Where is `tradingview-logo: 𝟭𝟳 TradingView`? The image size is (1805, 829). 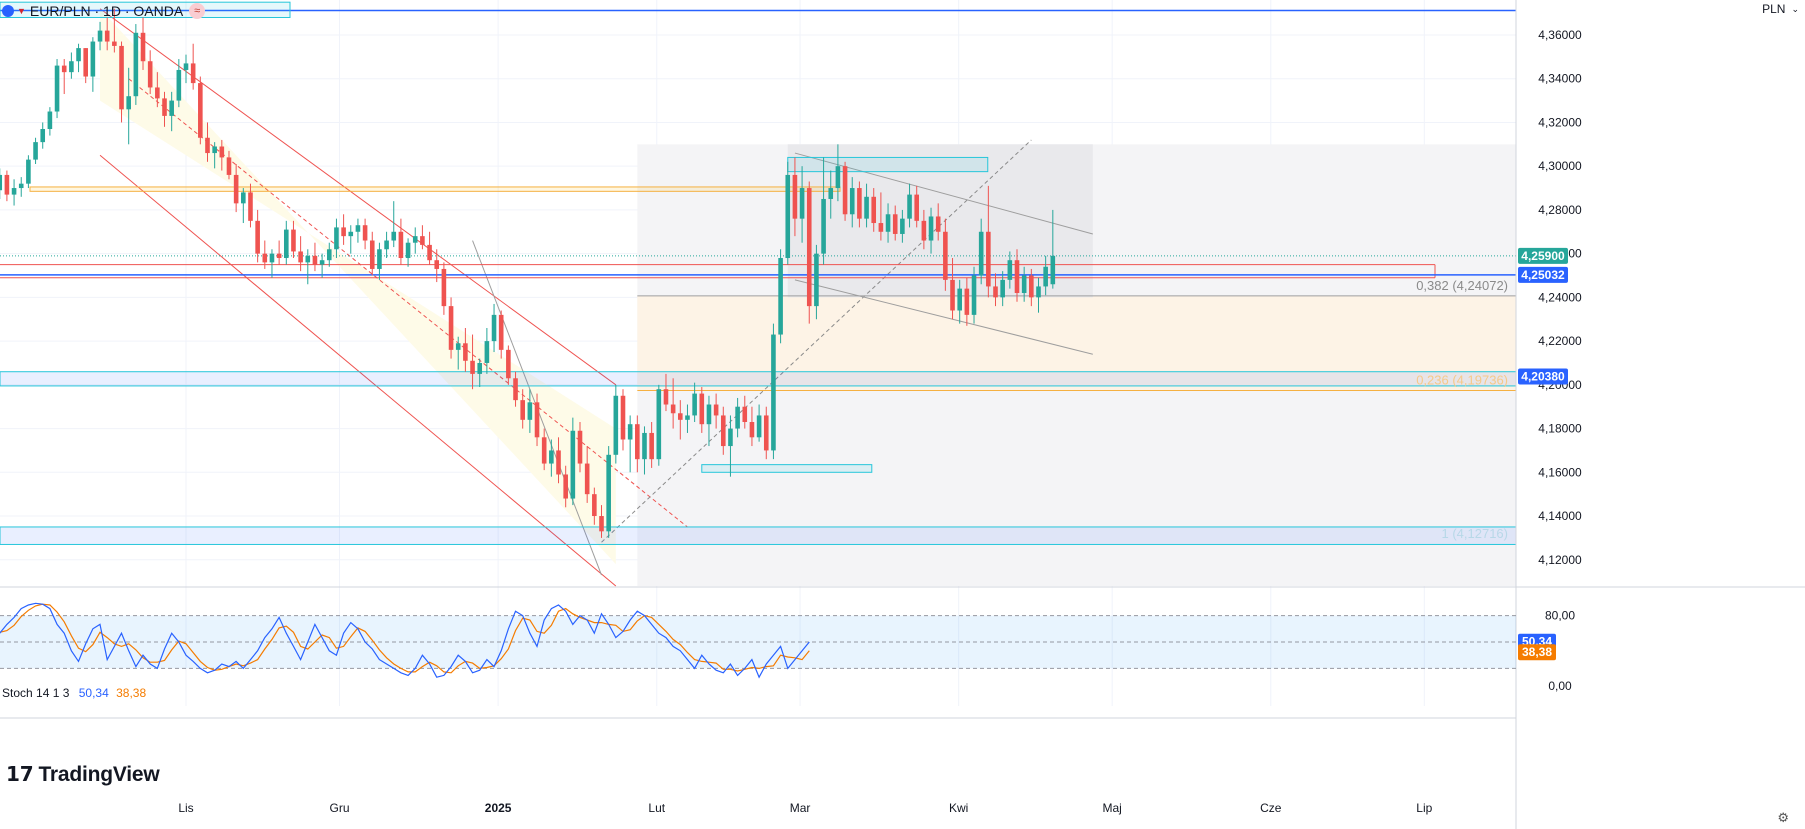 tradingview-logo: 𝟭𝟳 TradingView is located at coordinates (83, 774).